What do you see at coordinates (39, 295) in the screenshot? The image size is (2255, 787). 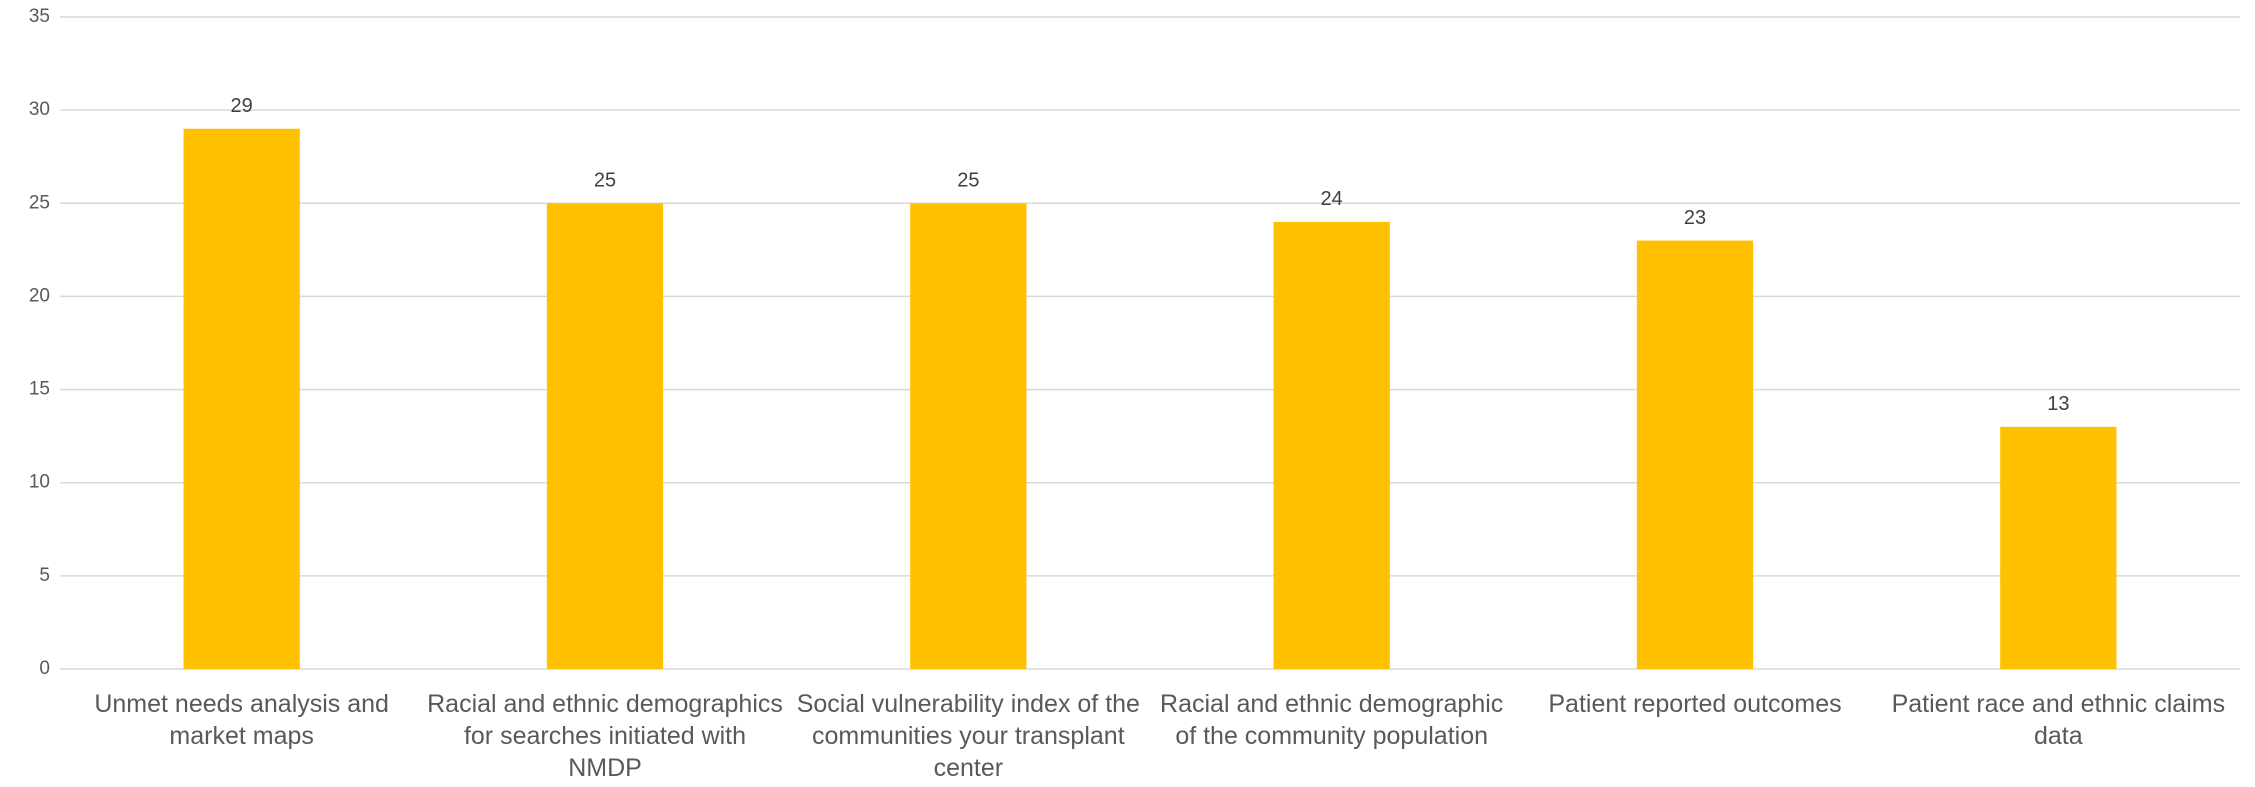 I see `y-tick-label: 20` at bounding box center [39, 295].